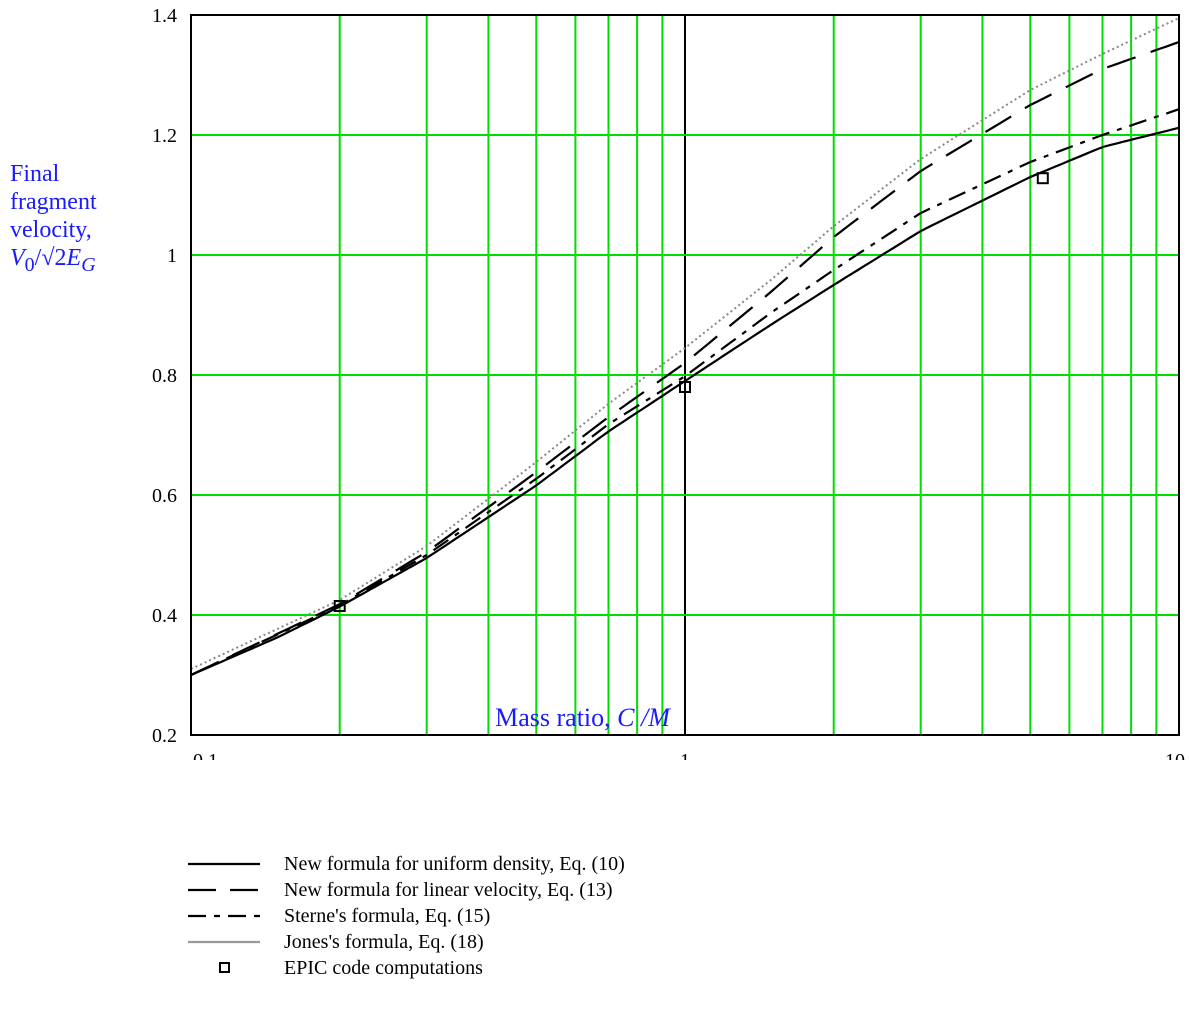 Image resolution: width=1189 pixels, height=1010 pixels. What do you see at coordinates (164, 496) in the screenshot?
I see `y-tick-label: 0.6` at bounding box center [164, 496].